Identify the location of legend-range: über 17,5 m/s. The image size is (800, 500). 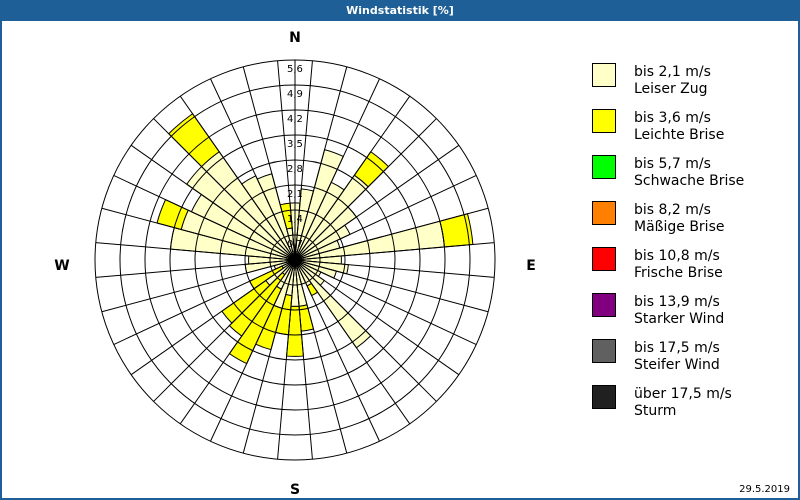
(683, 394).